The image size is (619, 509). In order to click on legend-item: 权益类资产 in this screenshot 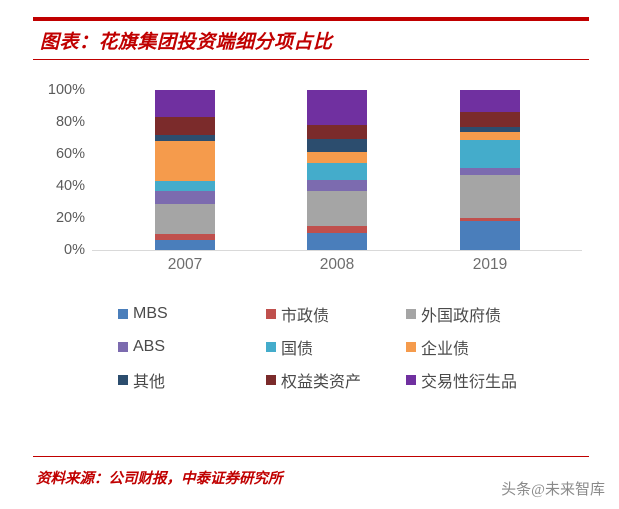, I will do `click(336, 380)`.